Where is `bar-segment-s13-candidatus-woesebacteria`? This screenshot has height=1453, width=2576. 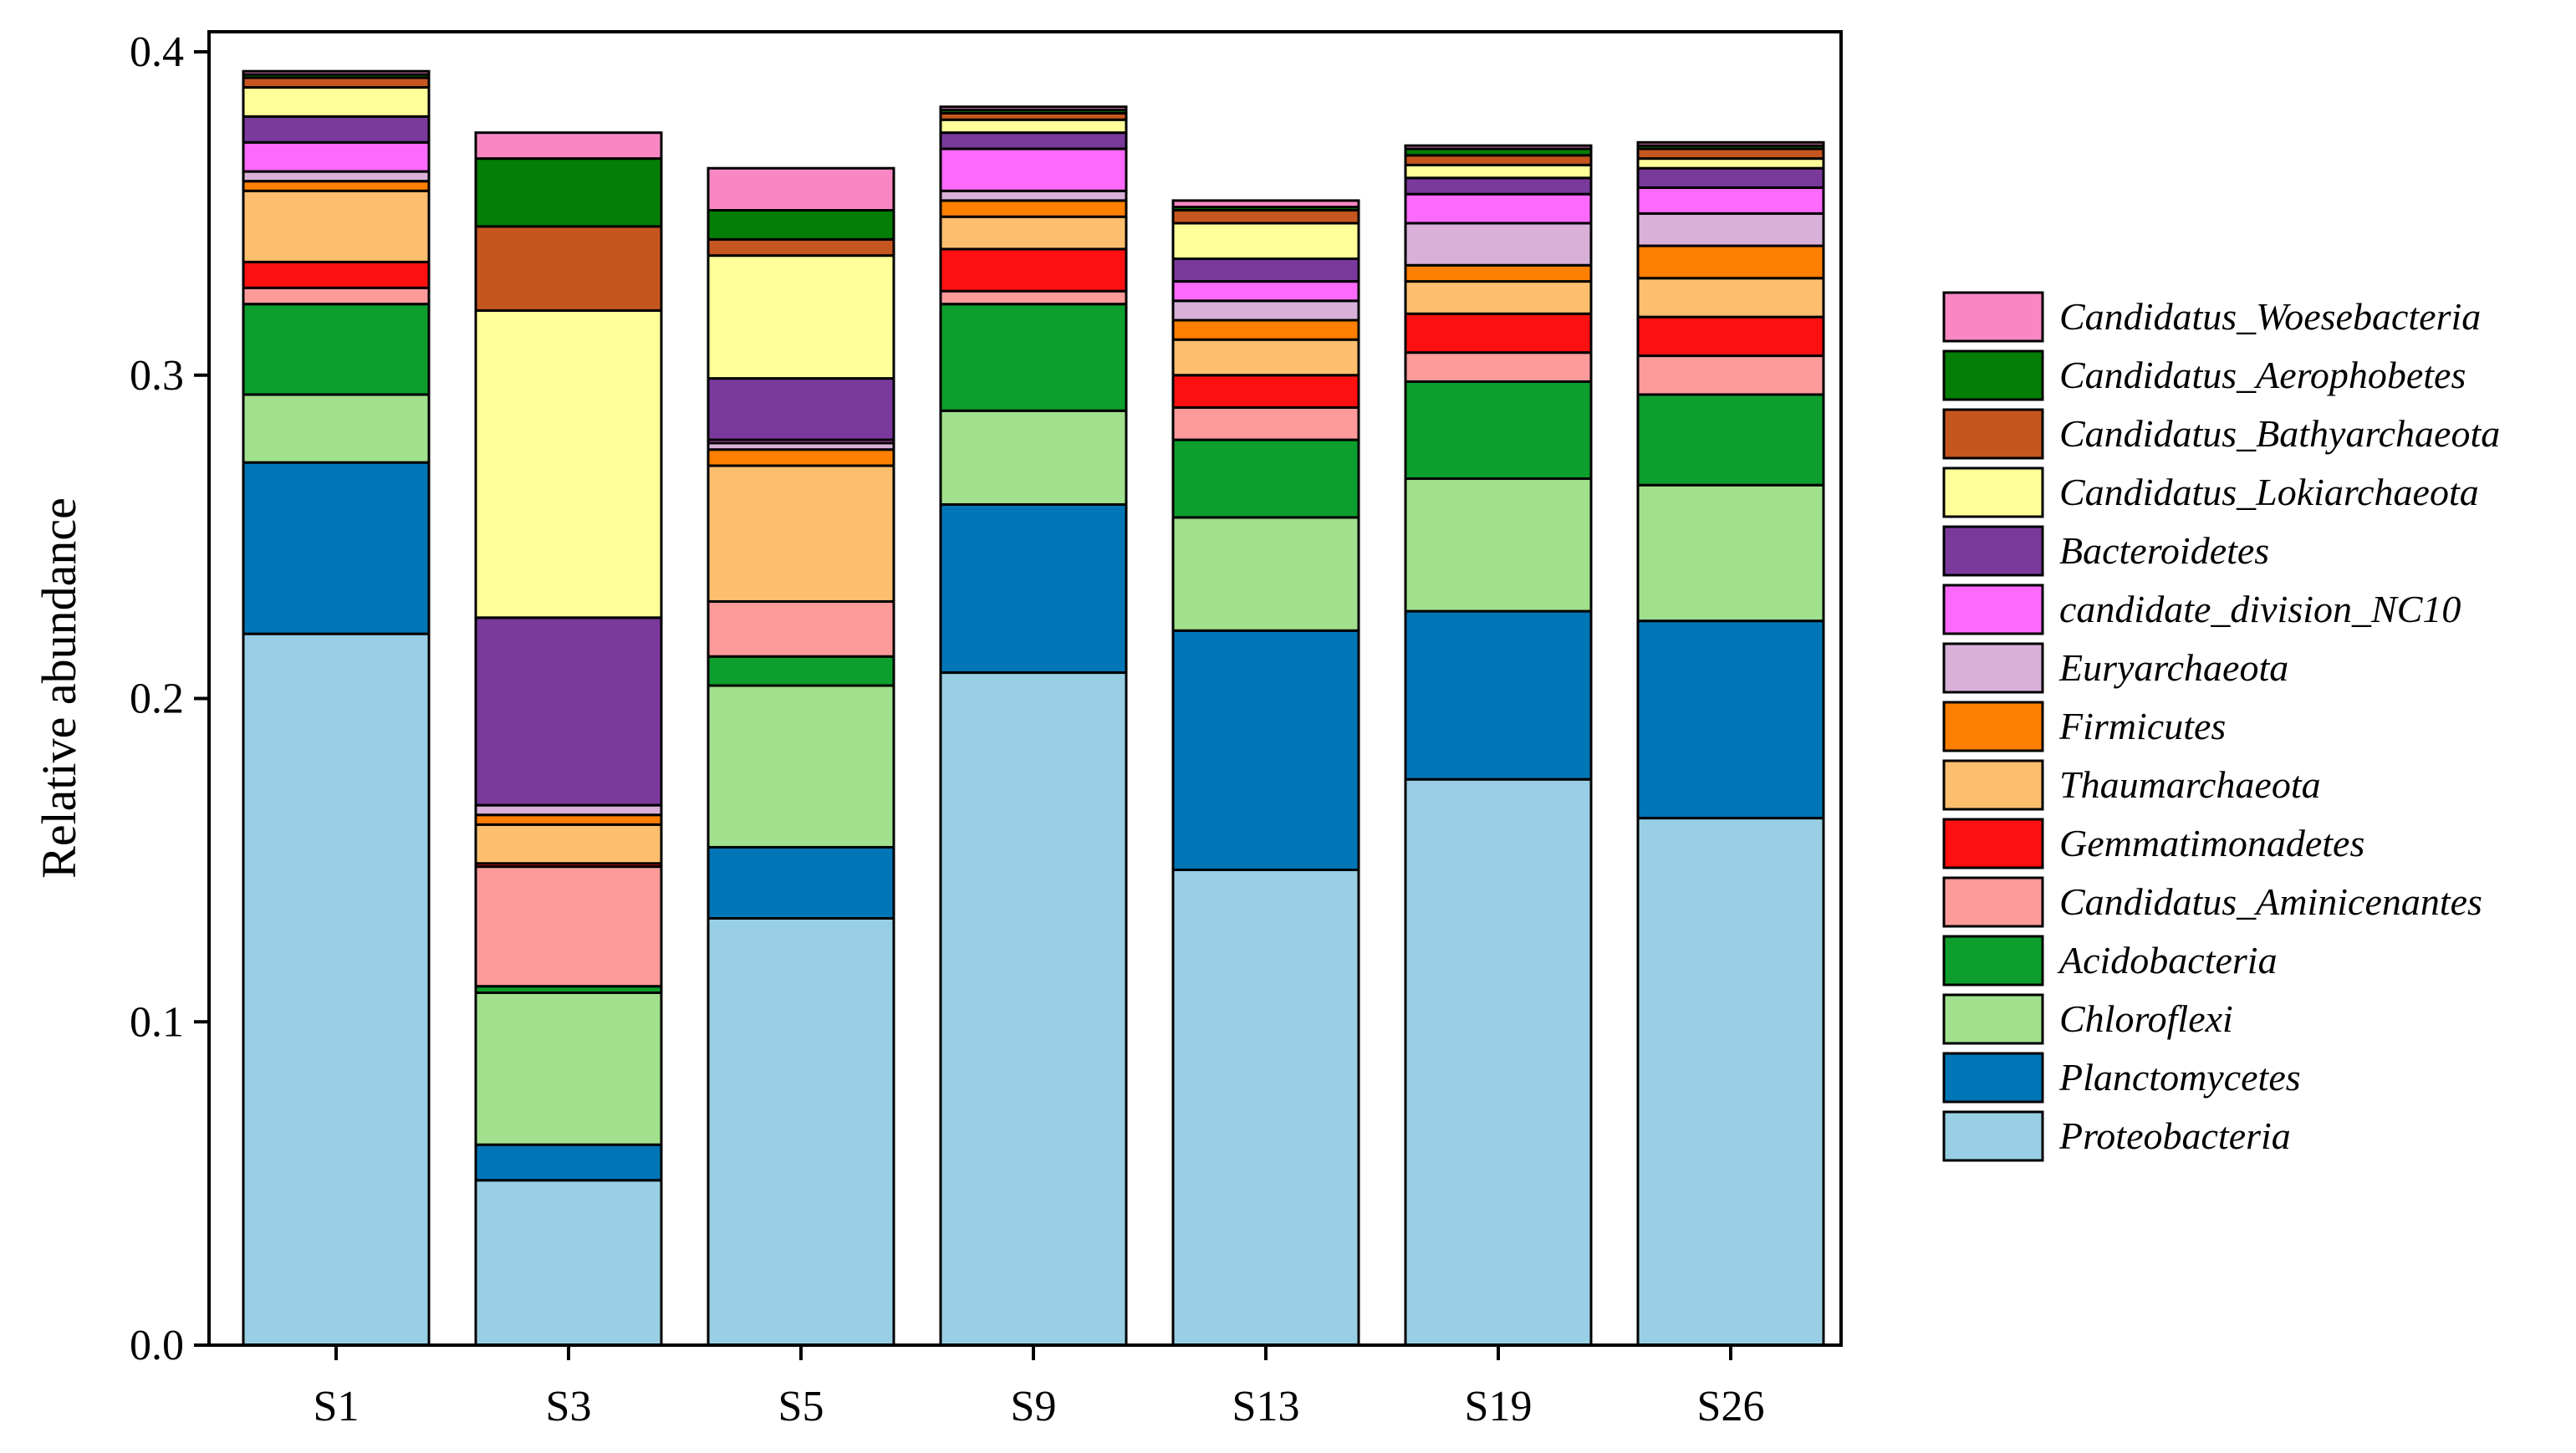 bar-segment-s13-candidatus-woesebacteria is located at coordinates (1265, 204).